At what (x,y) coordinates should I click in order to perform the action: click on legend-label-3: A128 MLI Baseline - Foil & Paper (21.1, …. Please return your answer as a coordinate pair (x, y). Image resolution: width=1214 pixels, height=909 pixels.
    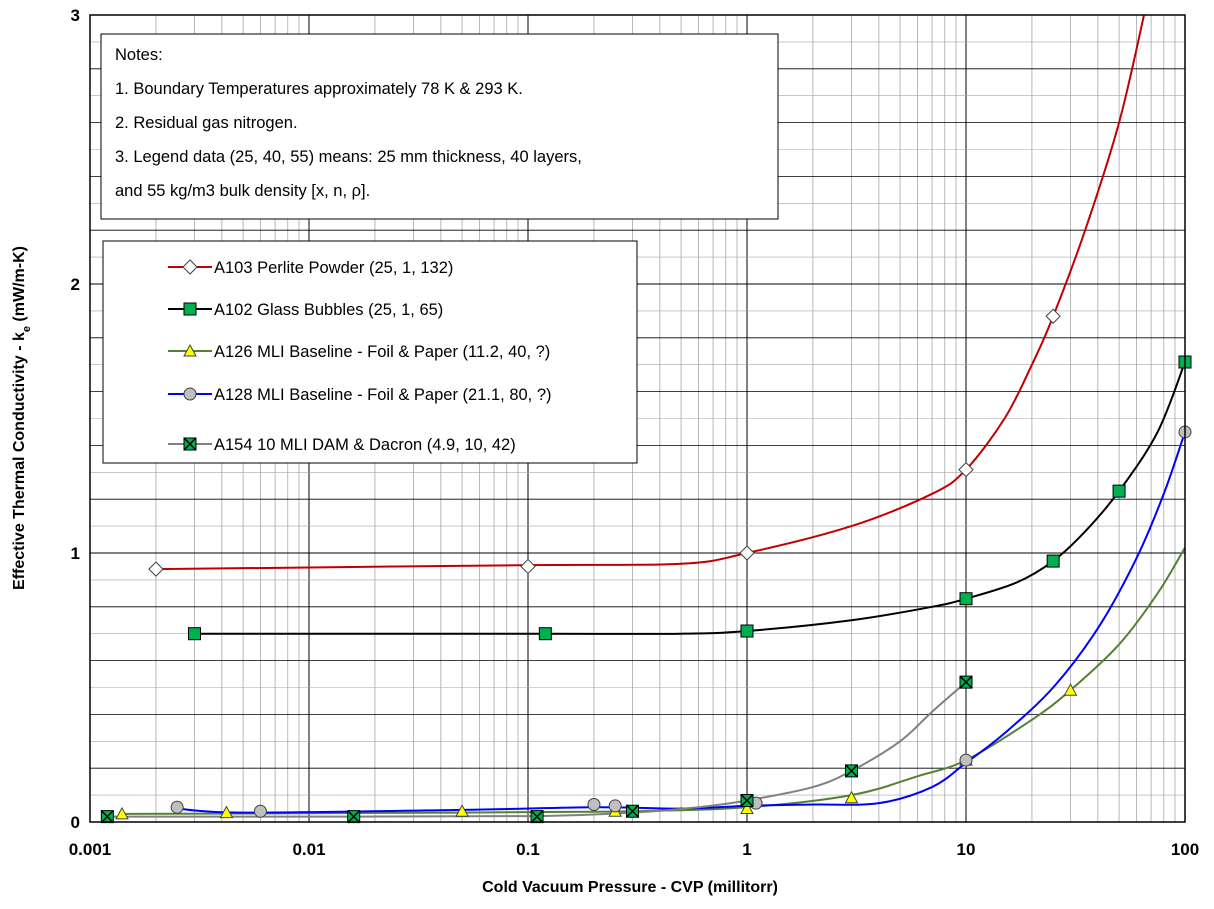
    Looking at the image, I should click on (383, 395).